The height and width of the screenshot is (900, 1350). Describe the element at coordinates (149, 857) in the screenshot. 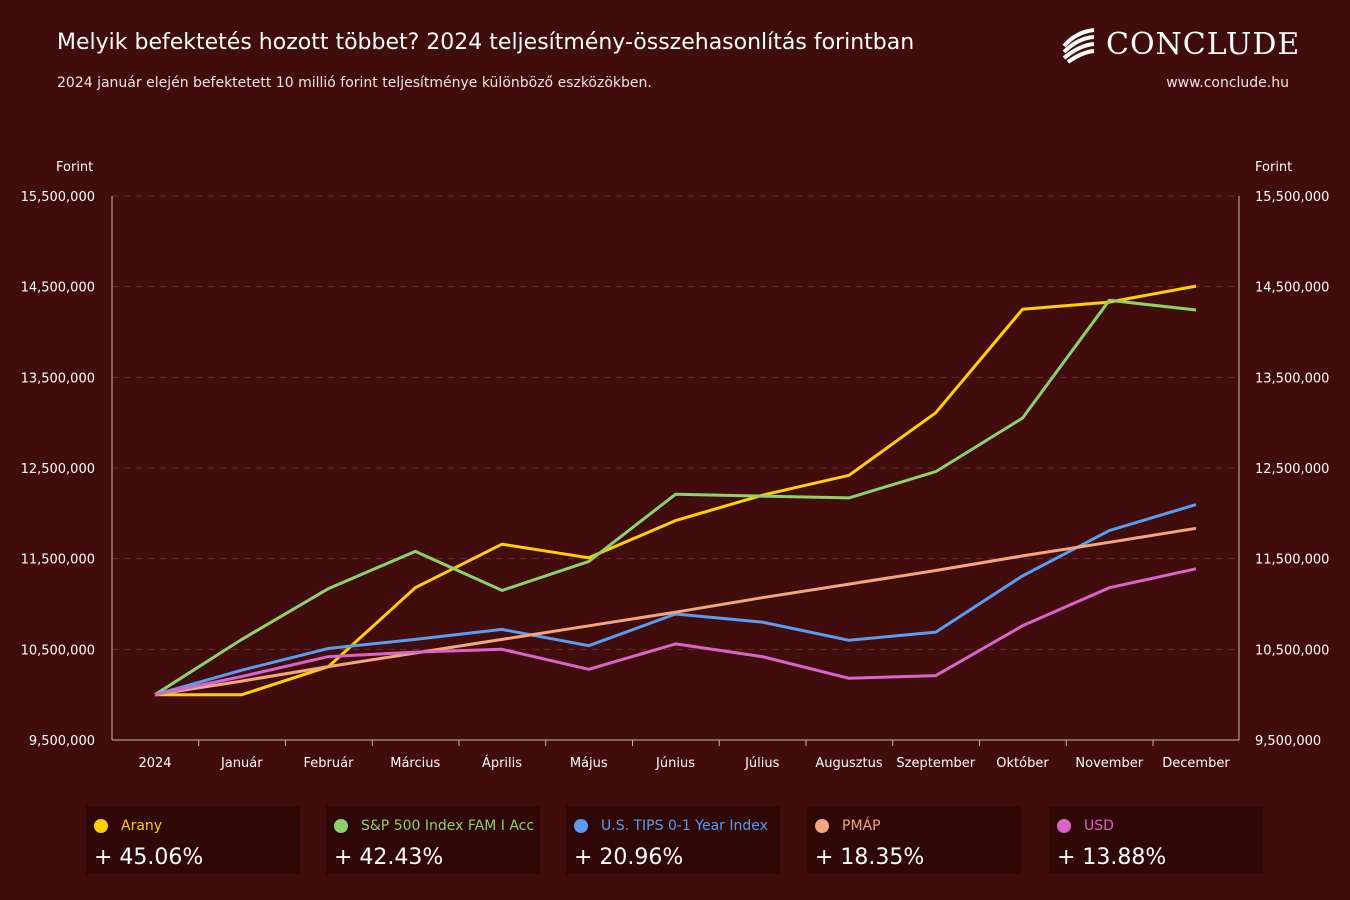

I see `legend-return-value: + 45.06%` at that location.